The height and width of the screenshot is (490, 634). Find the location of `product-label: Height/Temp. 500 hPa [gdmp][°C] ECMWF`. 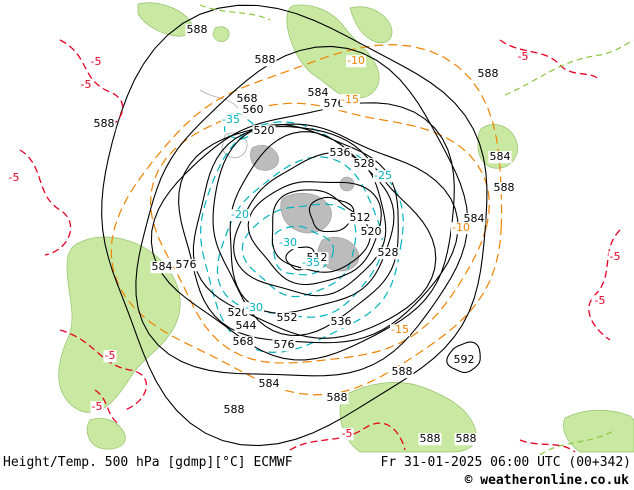

product-label: Height/Temp. 500 hPa [gdmp][°C] ECMWF is located at coordinates (148, 462).